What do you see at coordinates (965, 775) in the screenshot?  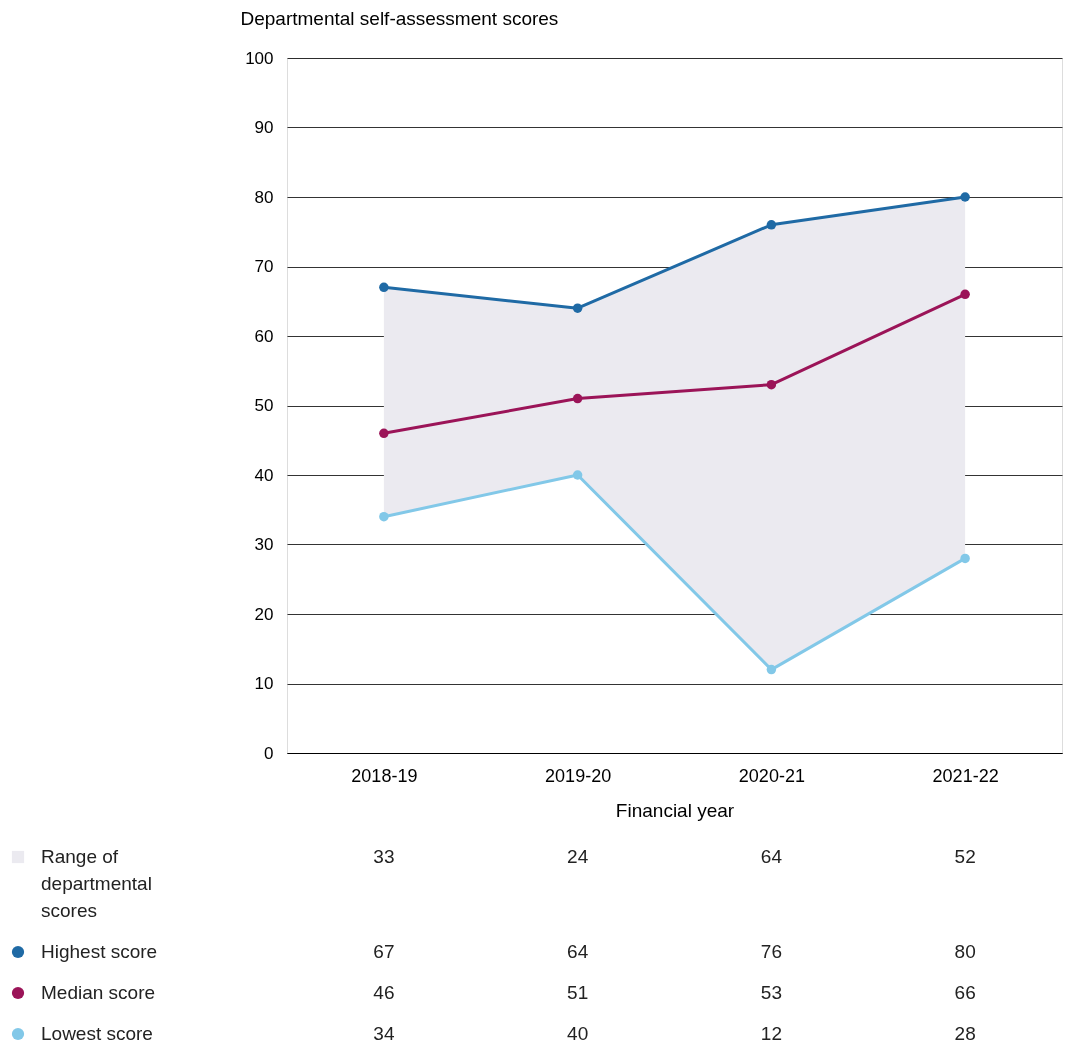 I see `x-tick-label: 2021-22` at bounding box center [965, 775].